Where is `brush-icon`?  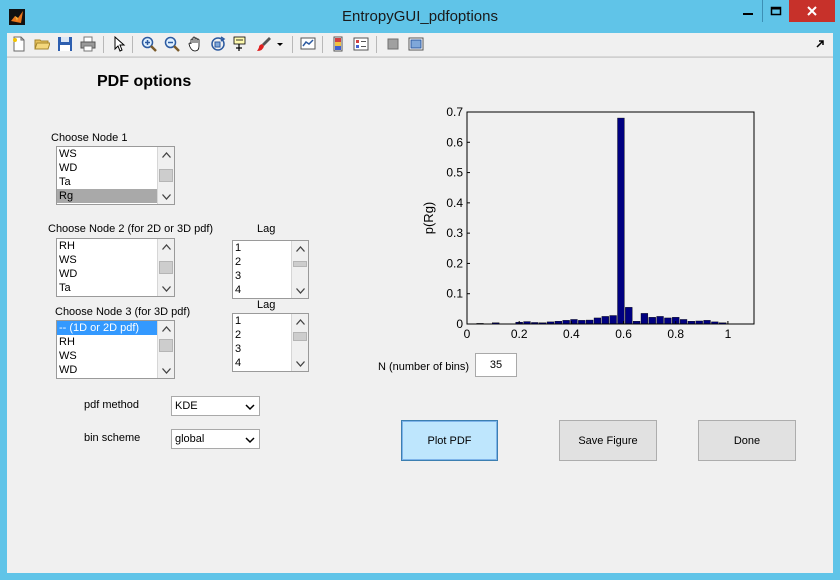
brush-icon is located at coordinates (264, 44).